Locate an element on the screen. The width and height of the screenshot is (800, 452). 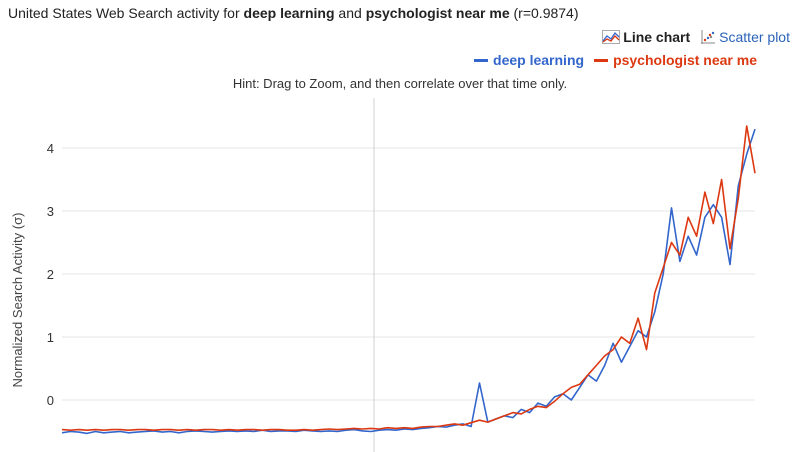
y-tick-label-3: 3 is located at coordinates (50, 211).